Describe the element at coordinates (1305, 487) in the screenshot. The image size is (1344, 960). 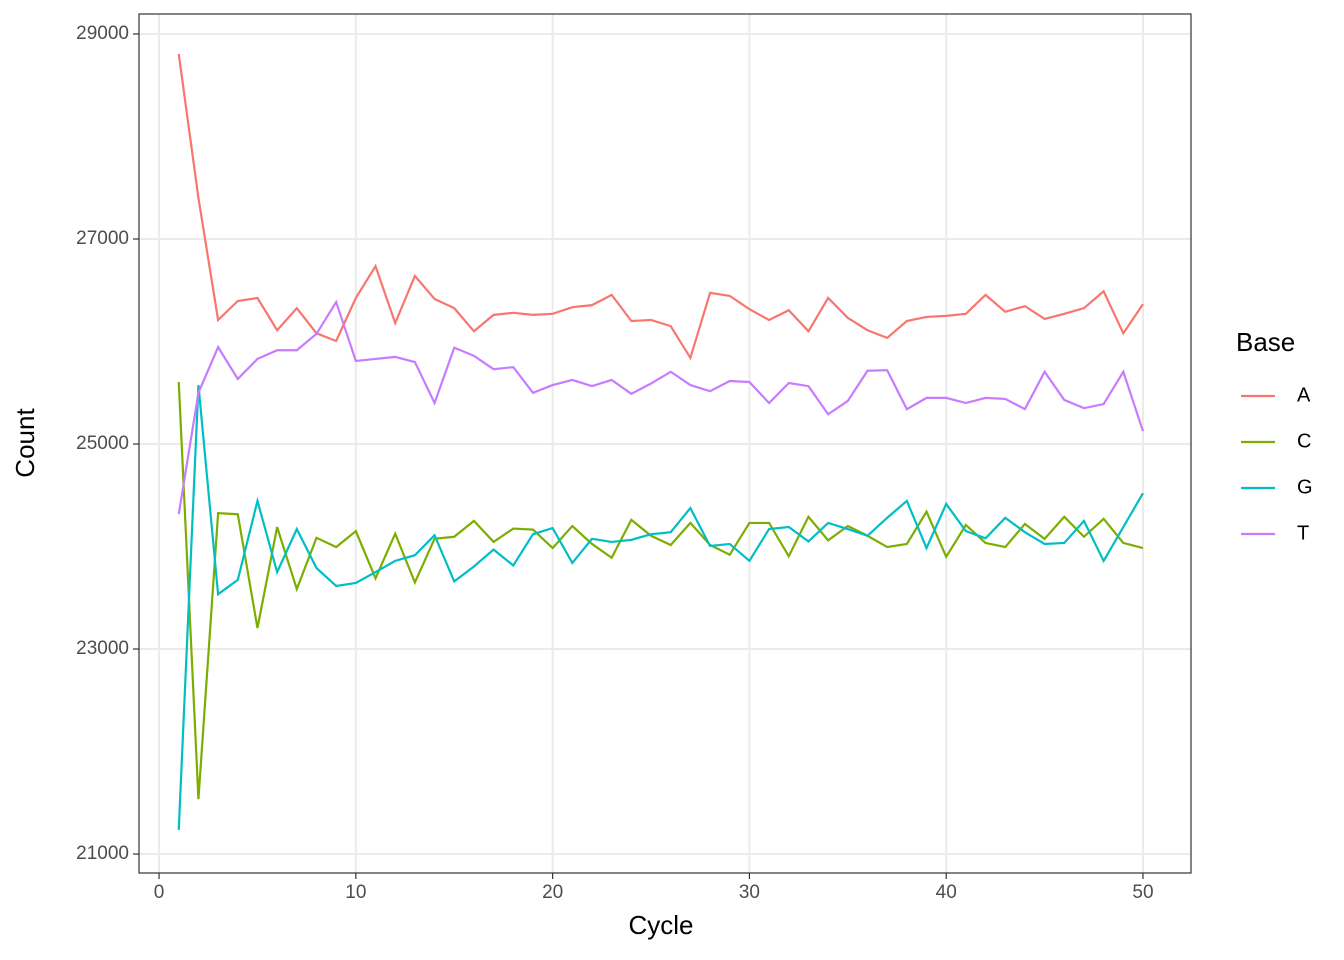
I see `legend-label: G` at that location.